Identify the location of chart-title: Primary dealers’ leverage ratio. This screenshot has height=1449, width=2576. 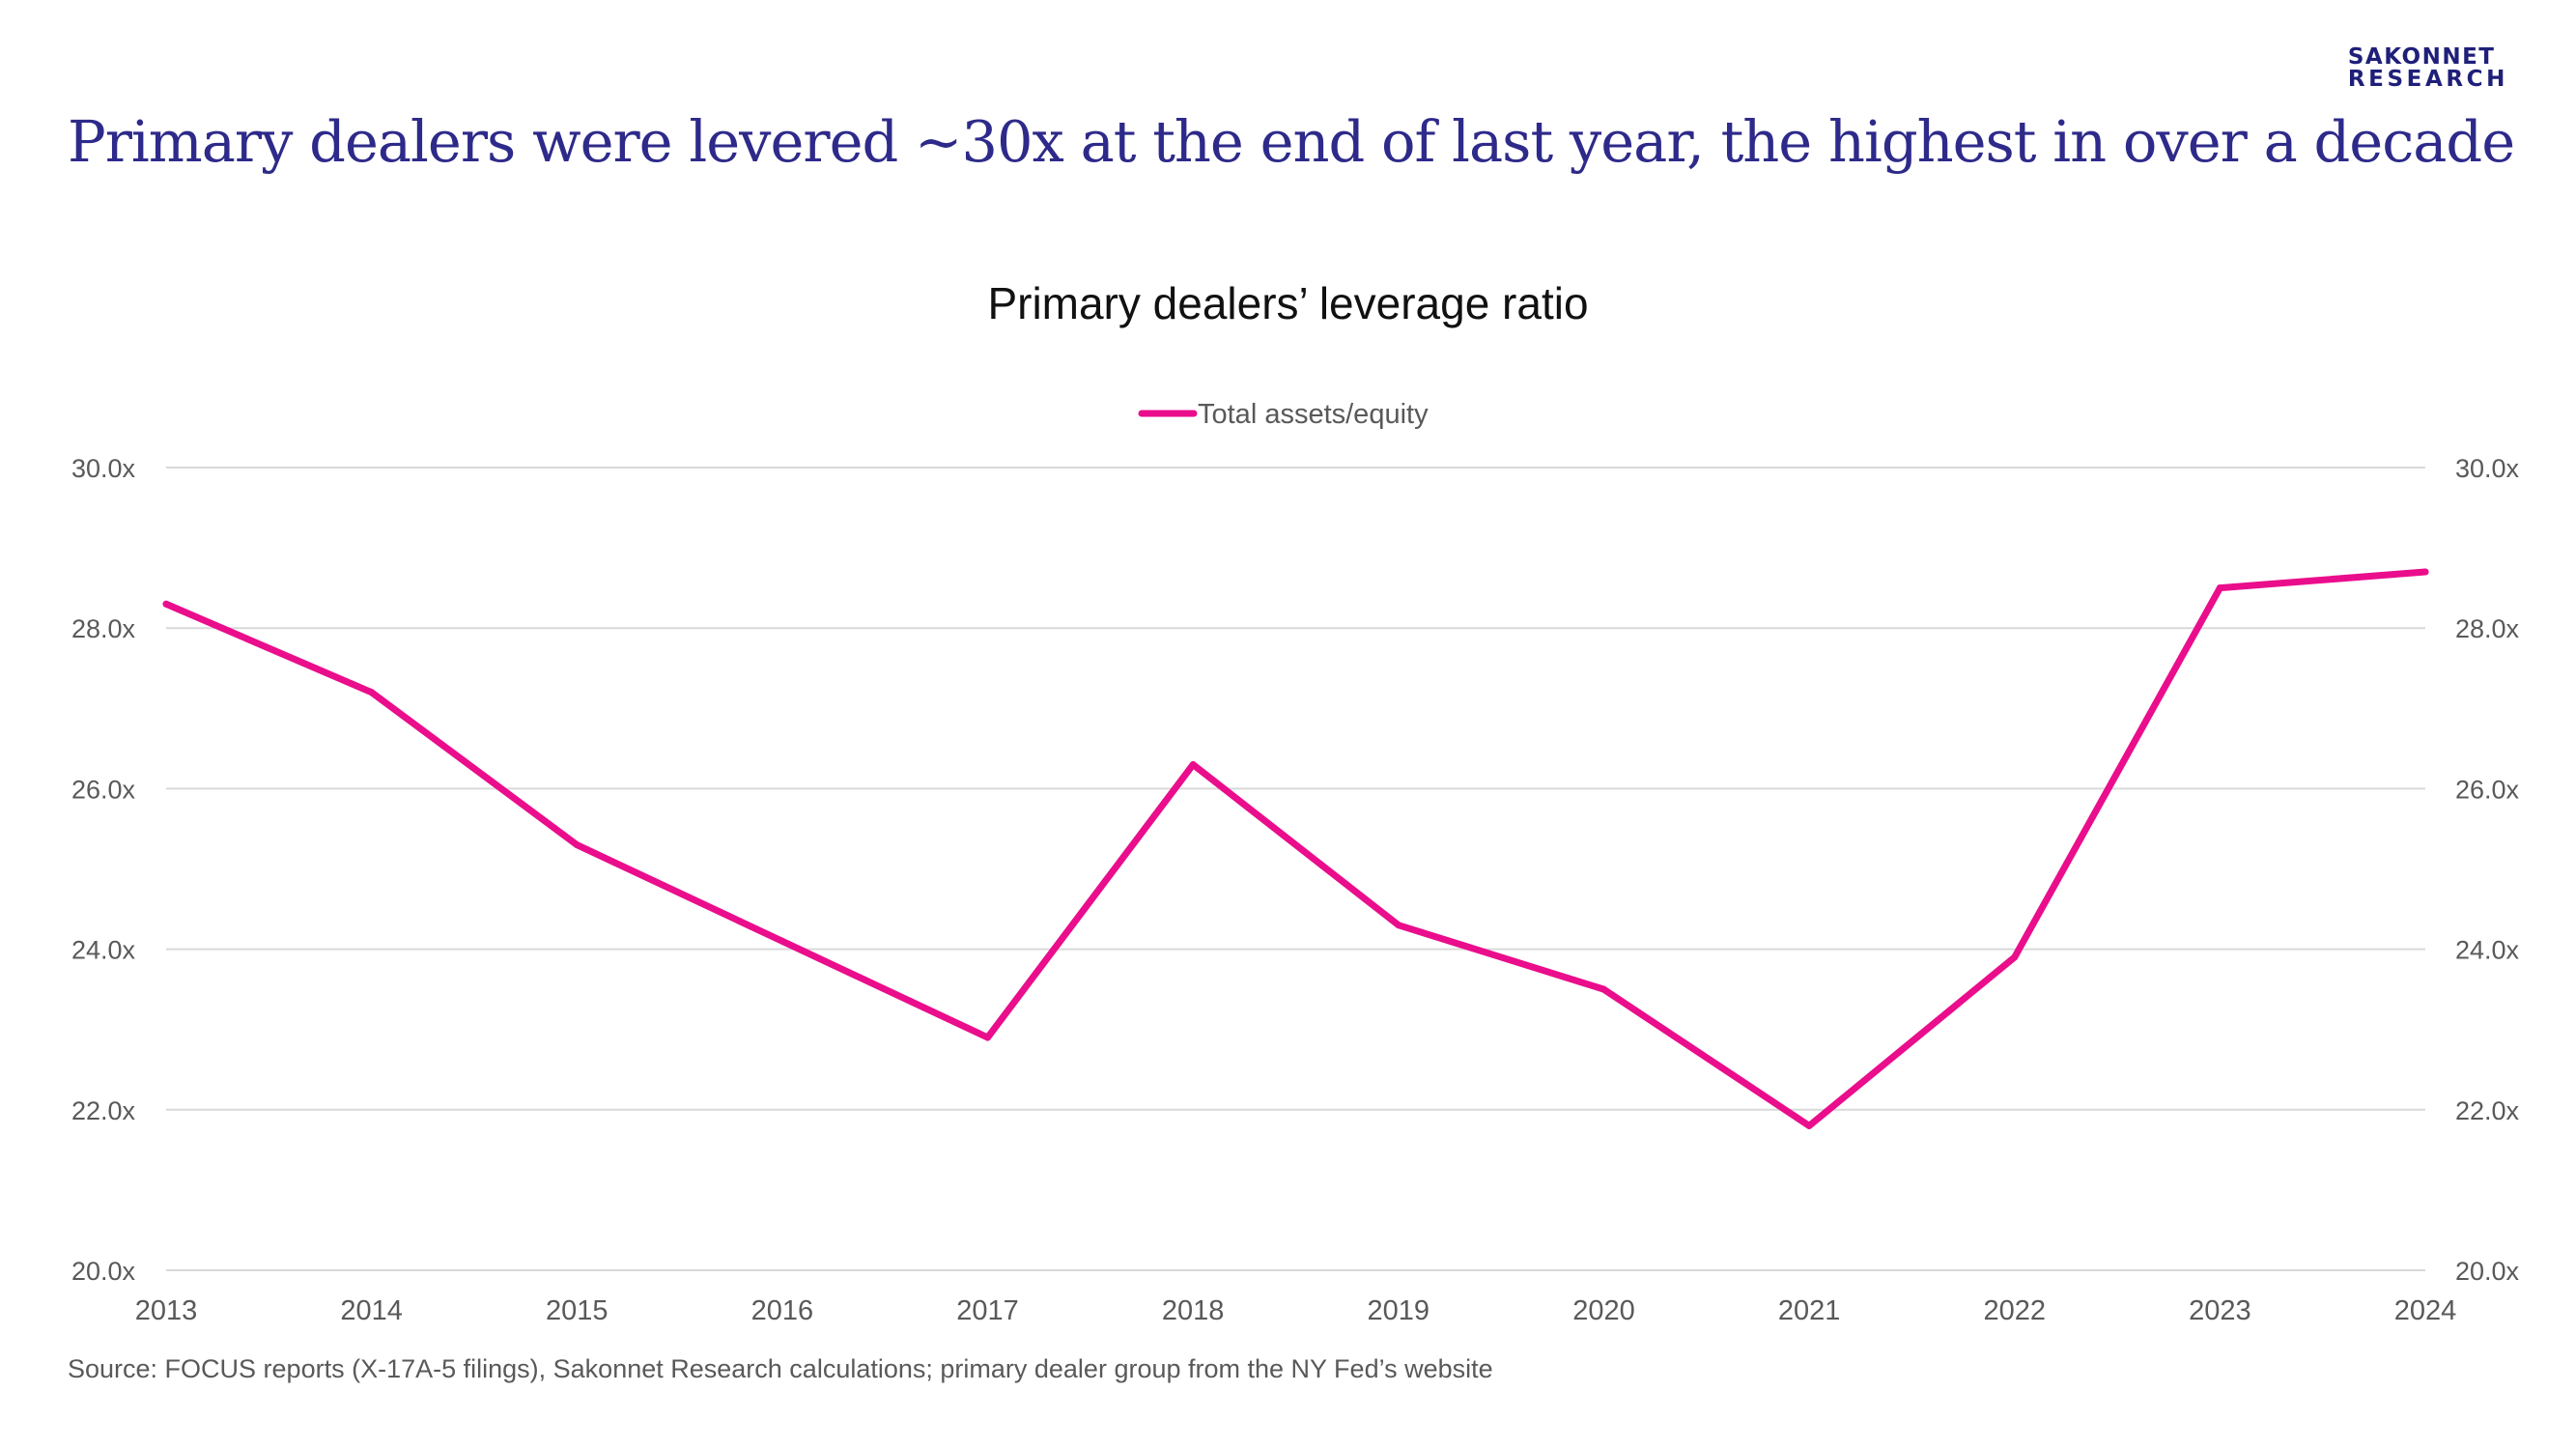
(1288, 303).